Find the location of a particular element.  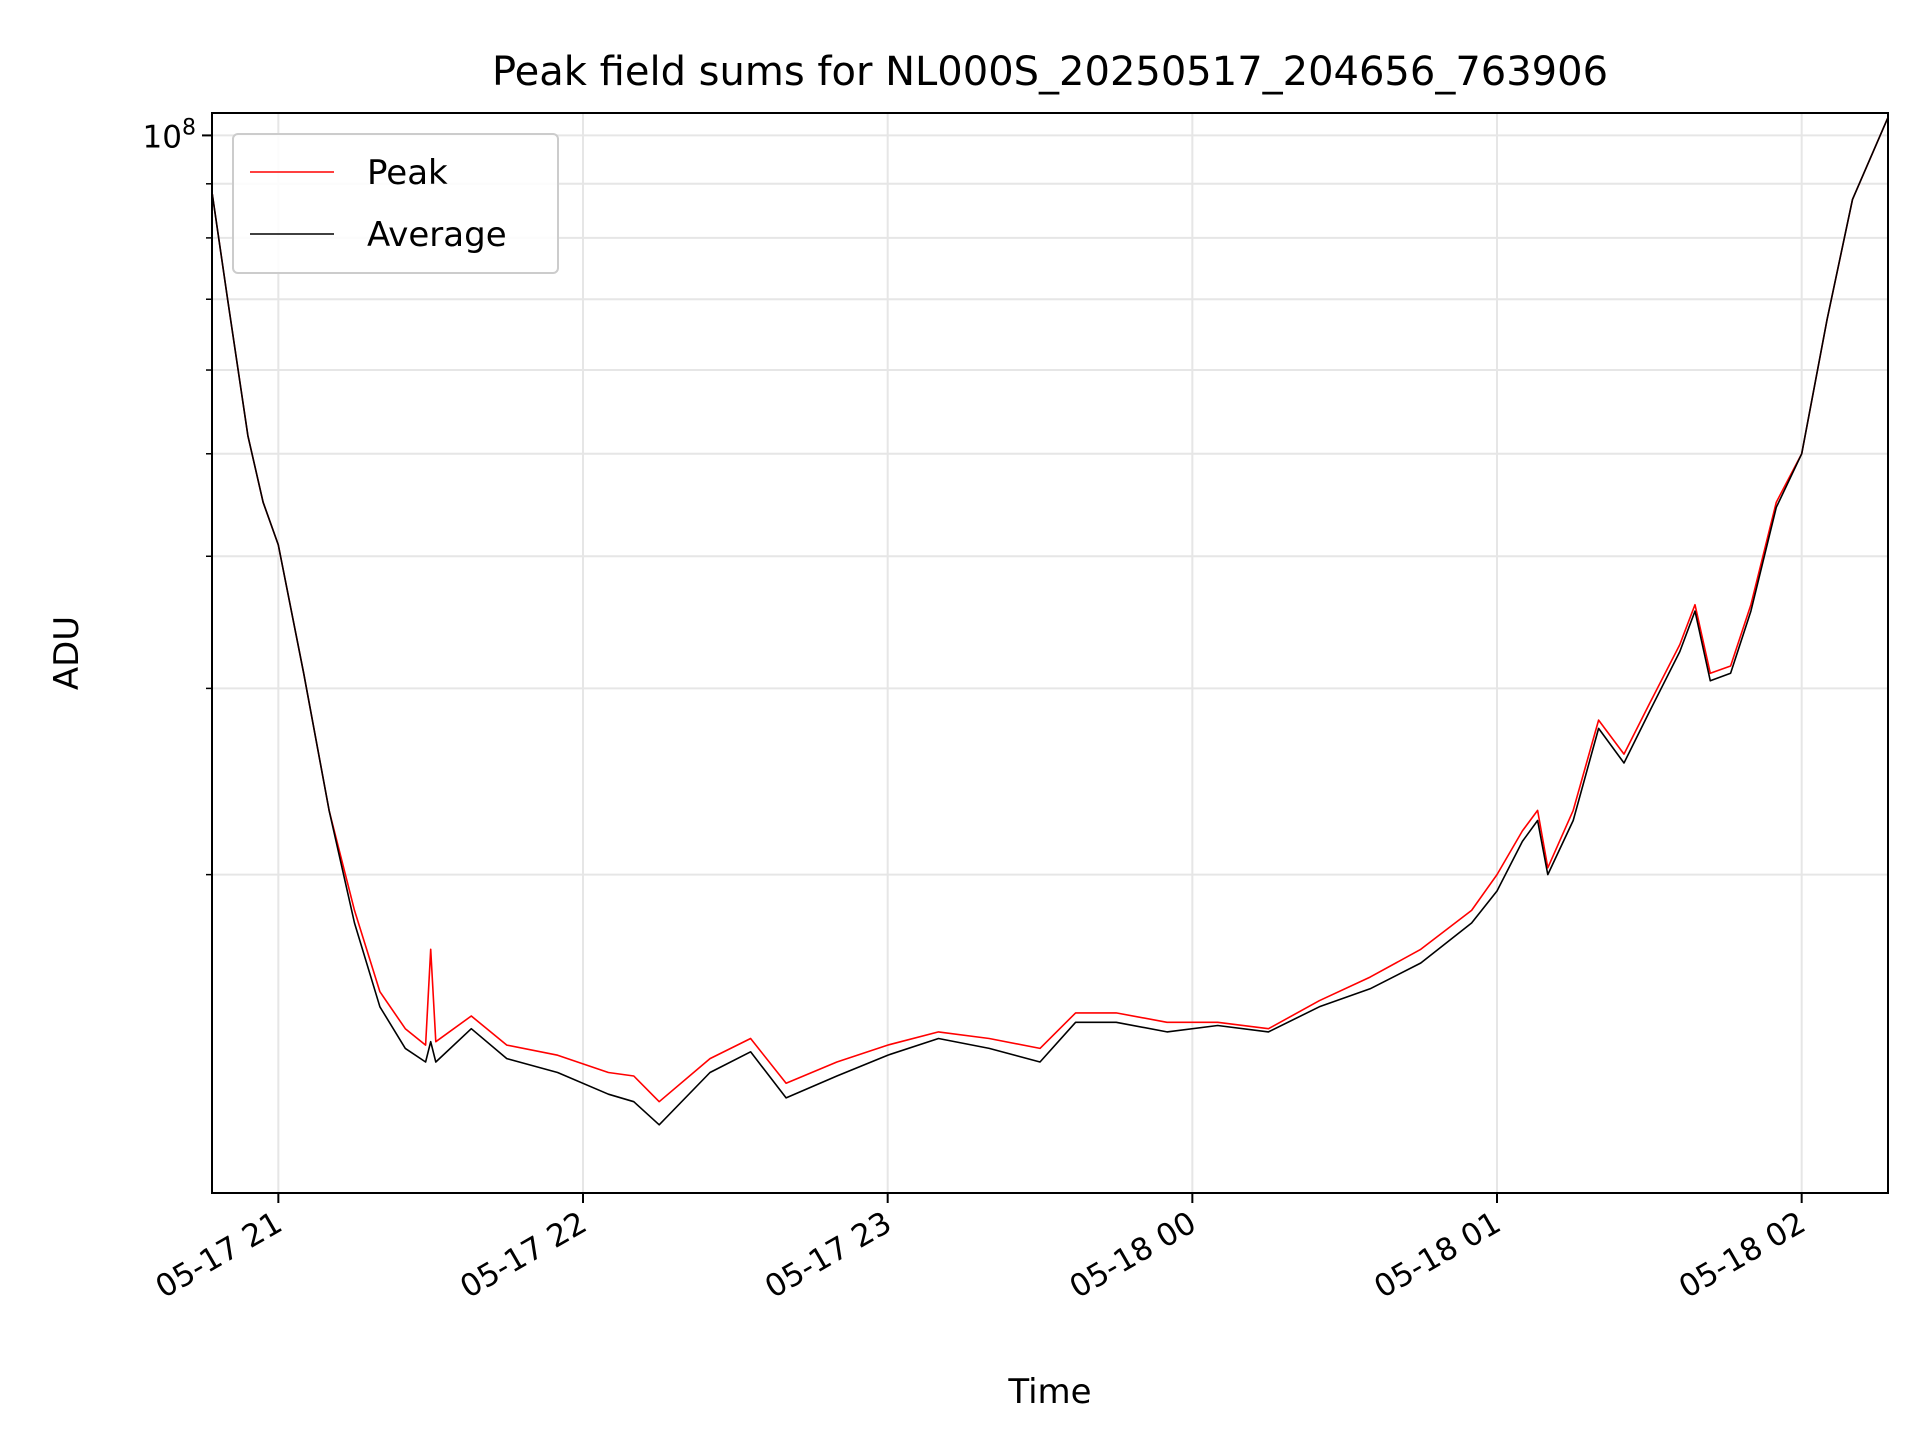

legend-box is located at coordinates (395, 203).